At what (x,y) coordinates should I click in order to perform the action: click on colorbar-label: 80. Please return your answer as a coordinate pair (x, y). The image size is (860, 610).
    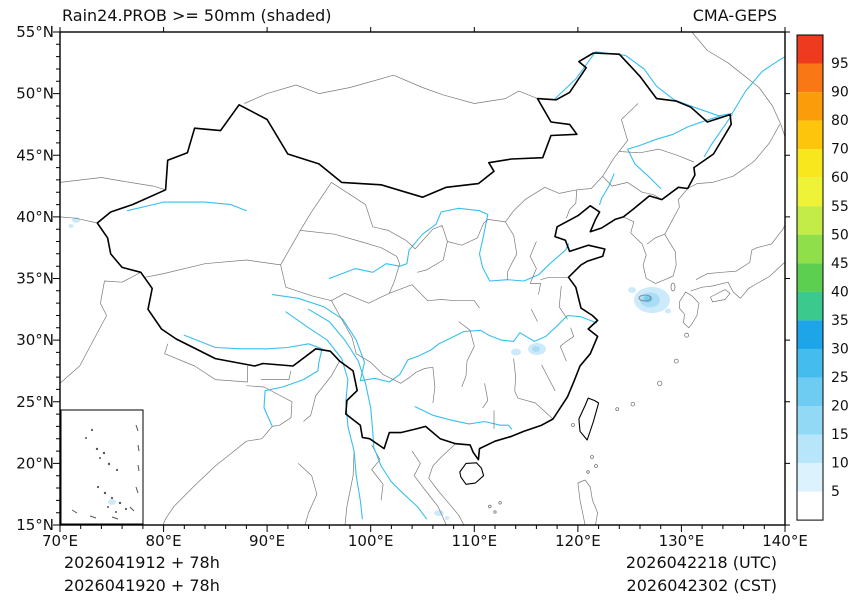
    Looking at the image, I should click on (840, 121).